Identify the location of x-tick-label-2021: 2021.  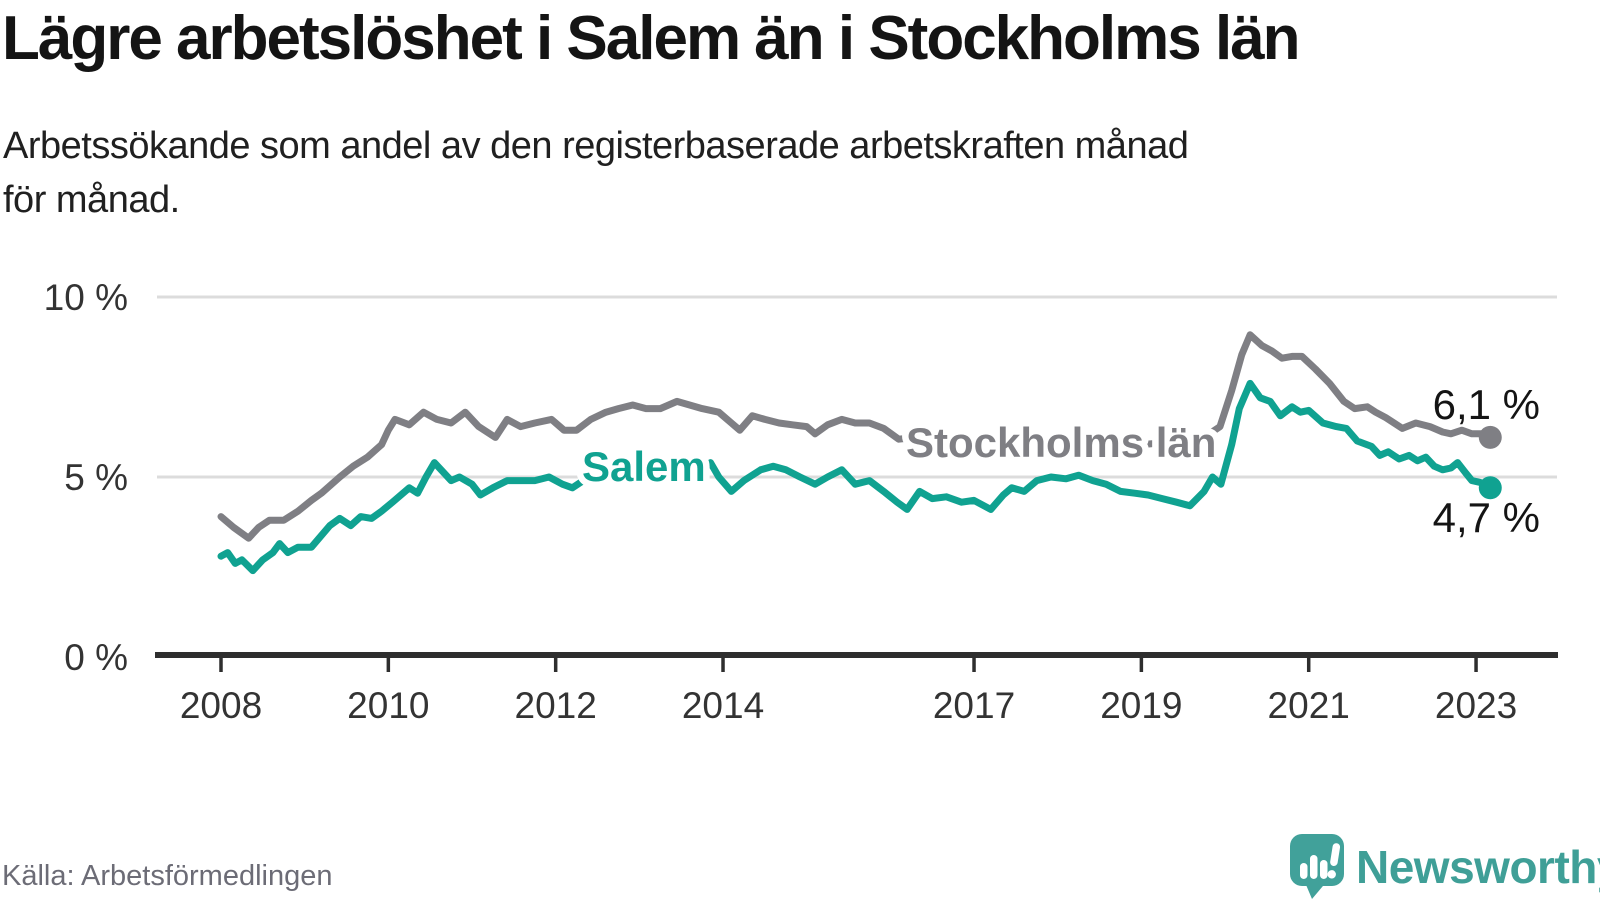
(1309, 705).